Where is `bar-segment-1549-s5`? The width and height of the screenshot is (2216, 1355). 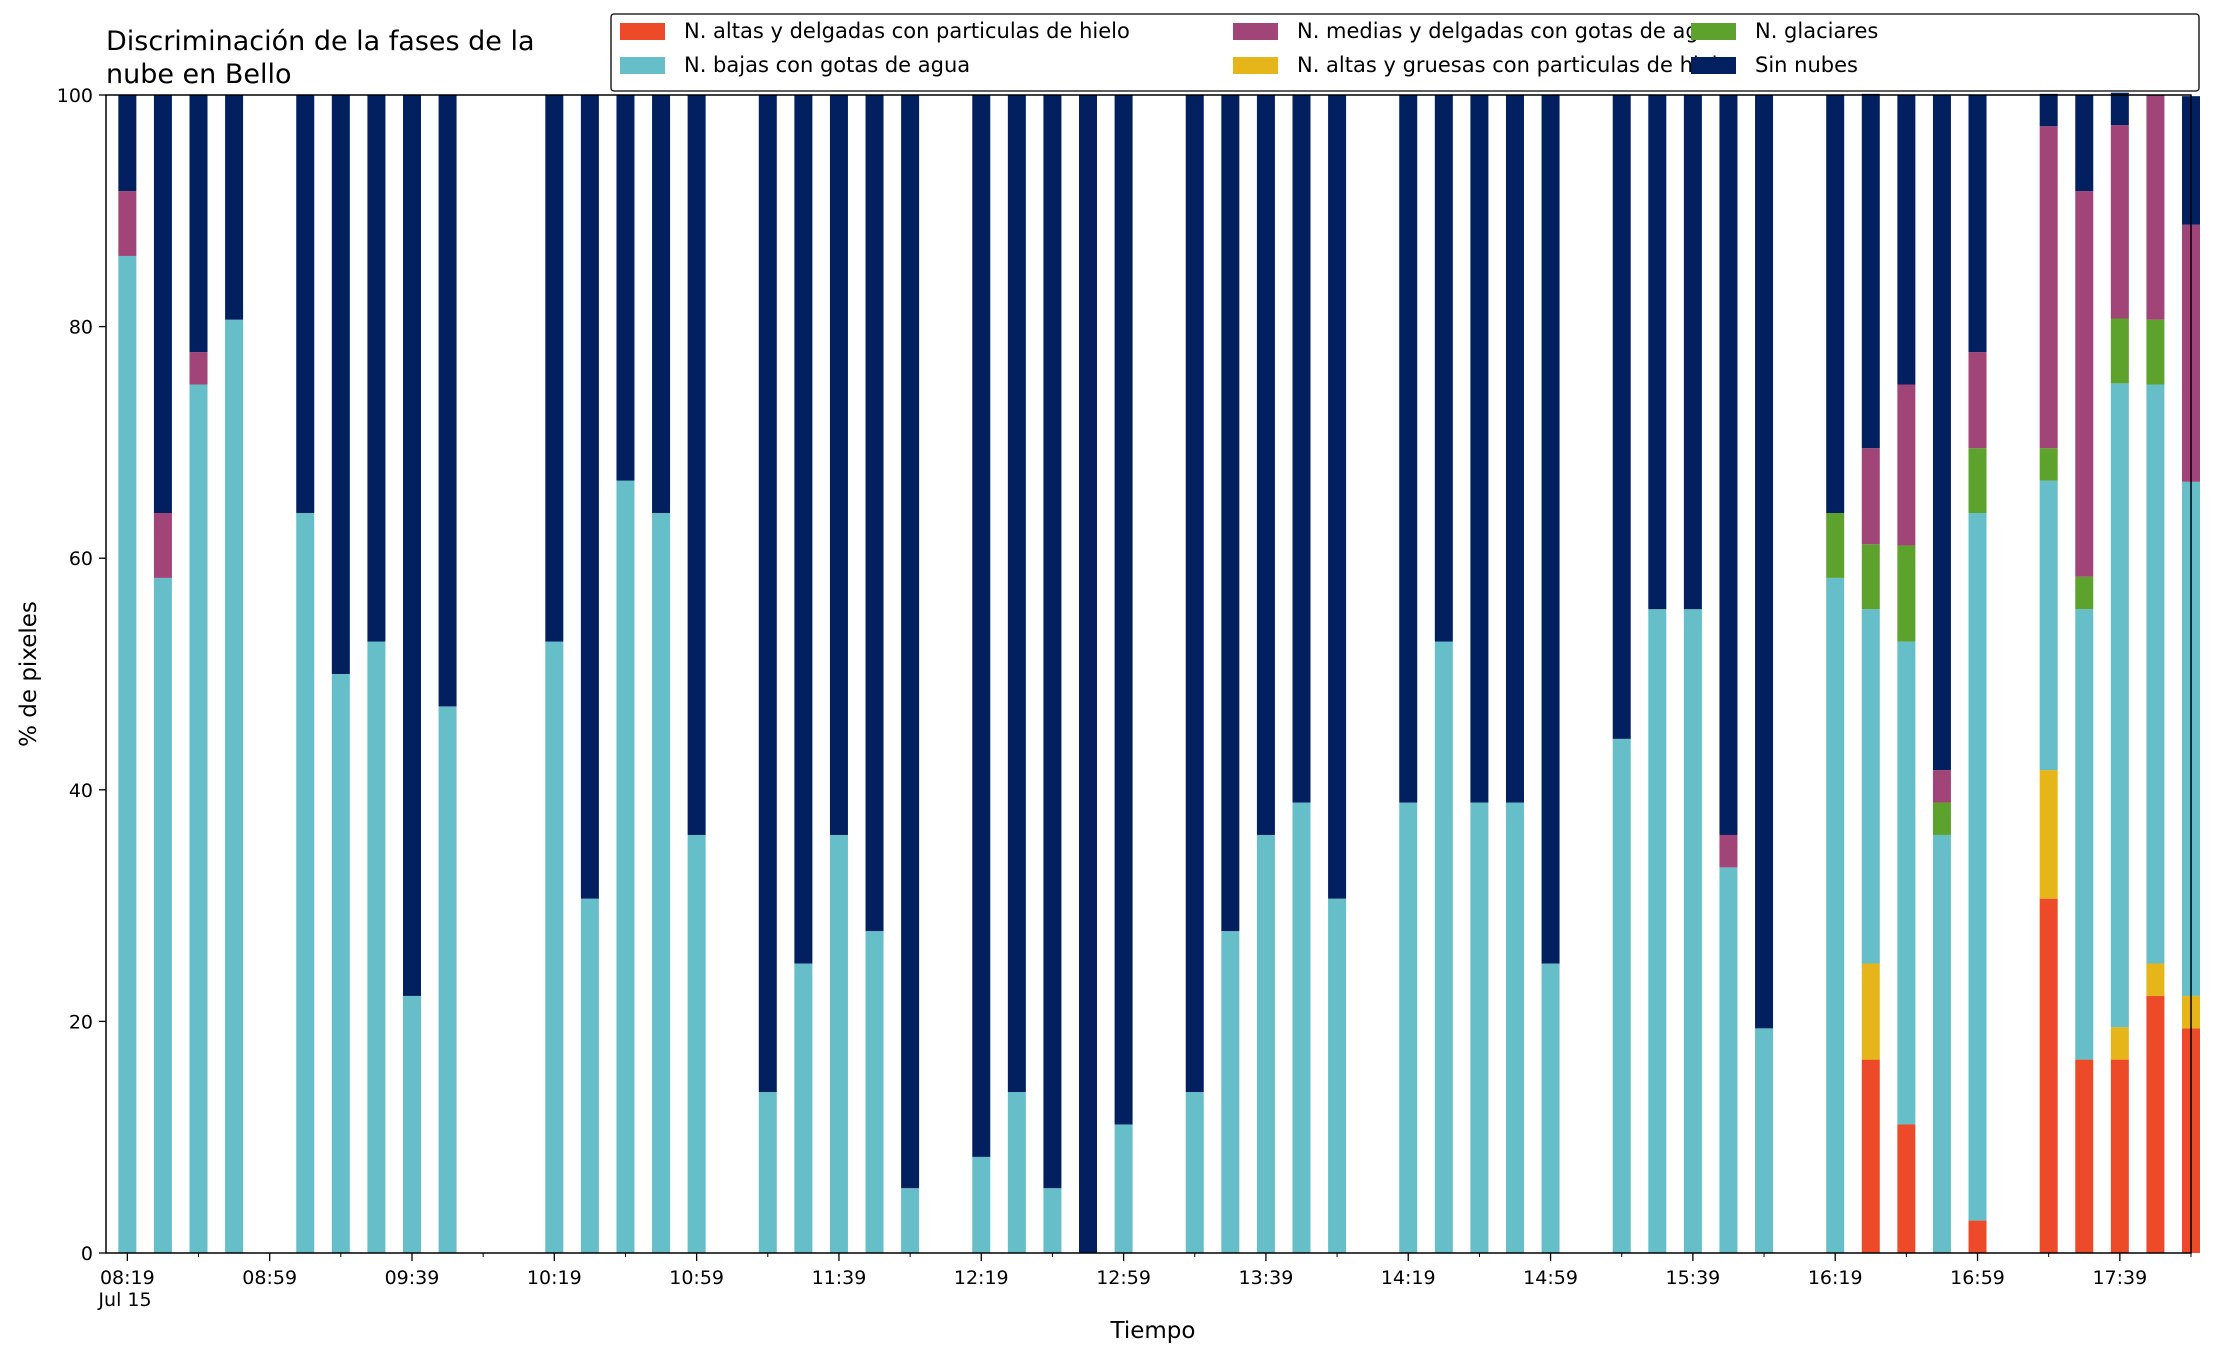
bar-segment-1549-s5 is located at coordinates (1728, 465).